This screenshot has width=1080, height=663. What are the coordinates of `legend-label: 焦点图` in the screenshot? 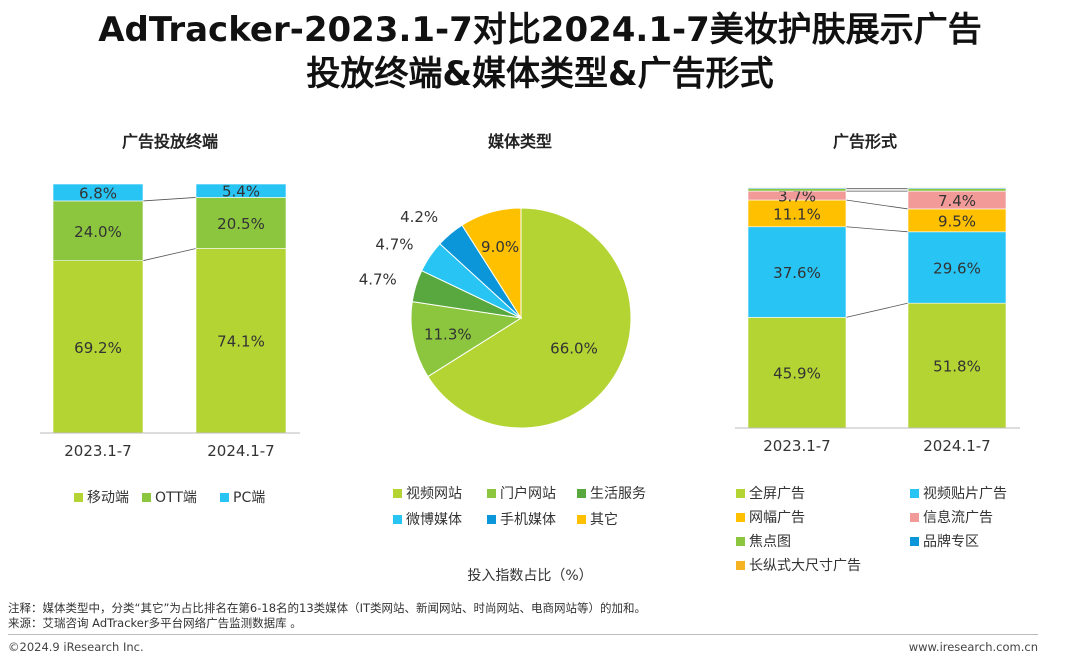 It's located at (770, 542).